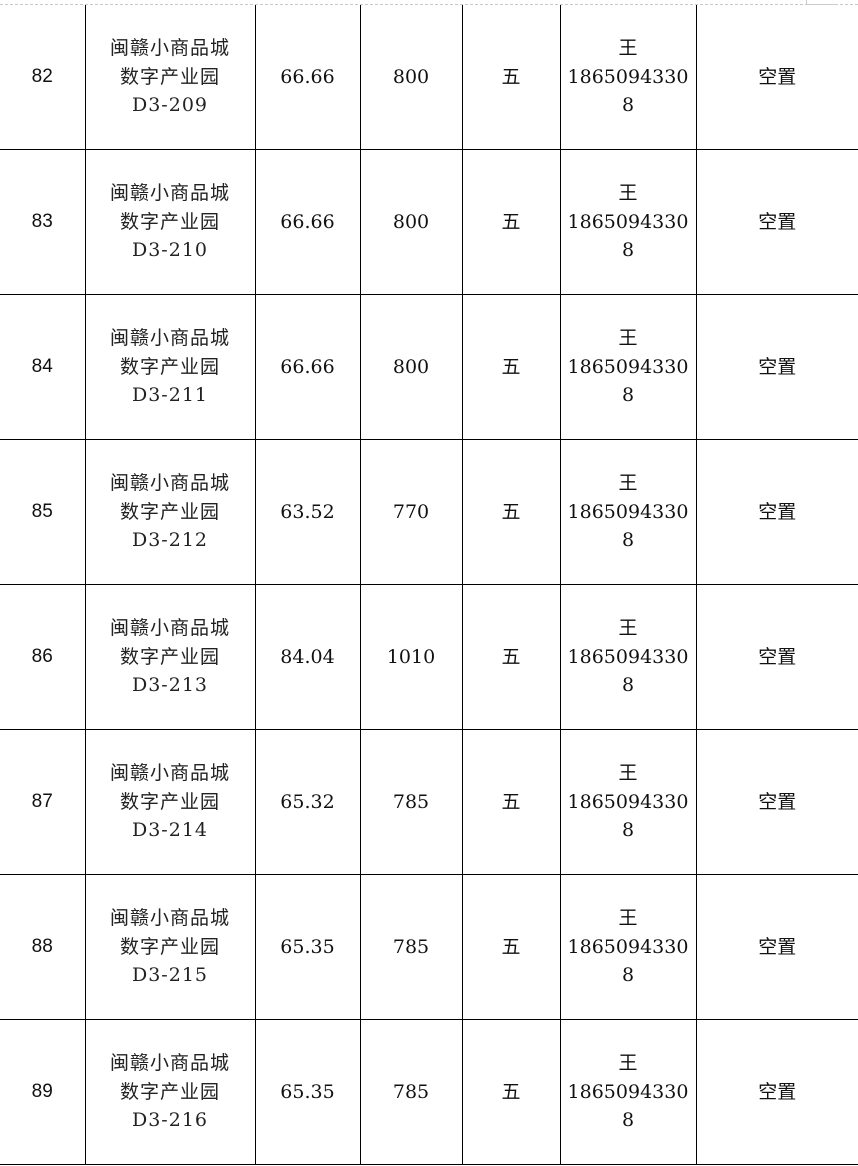  I want to click on property-name: 闽赣小商品城 数字产业园 D3-214, so click(170, 802).